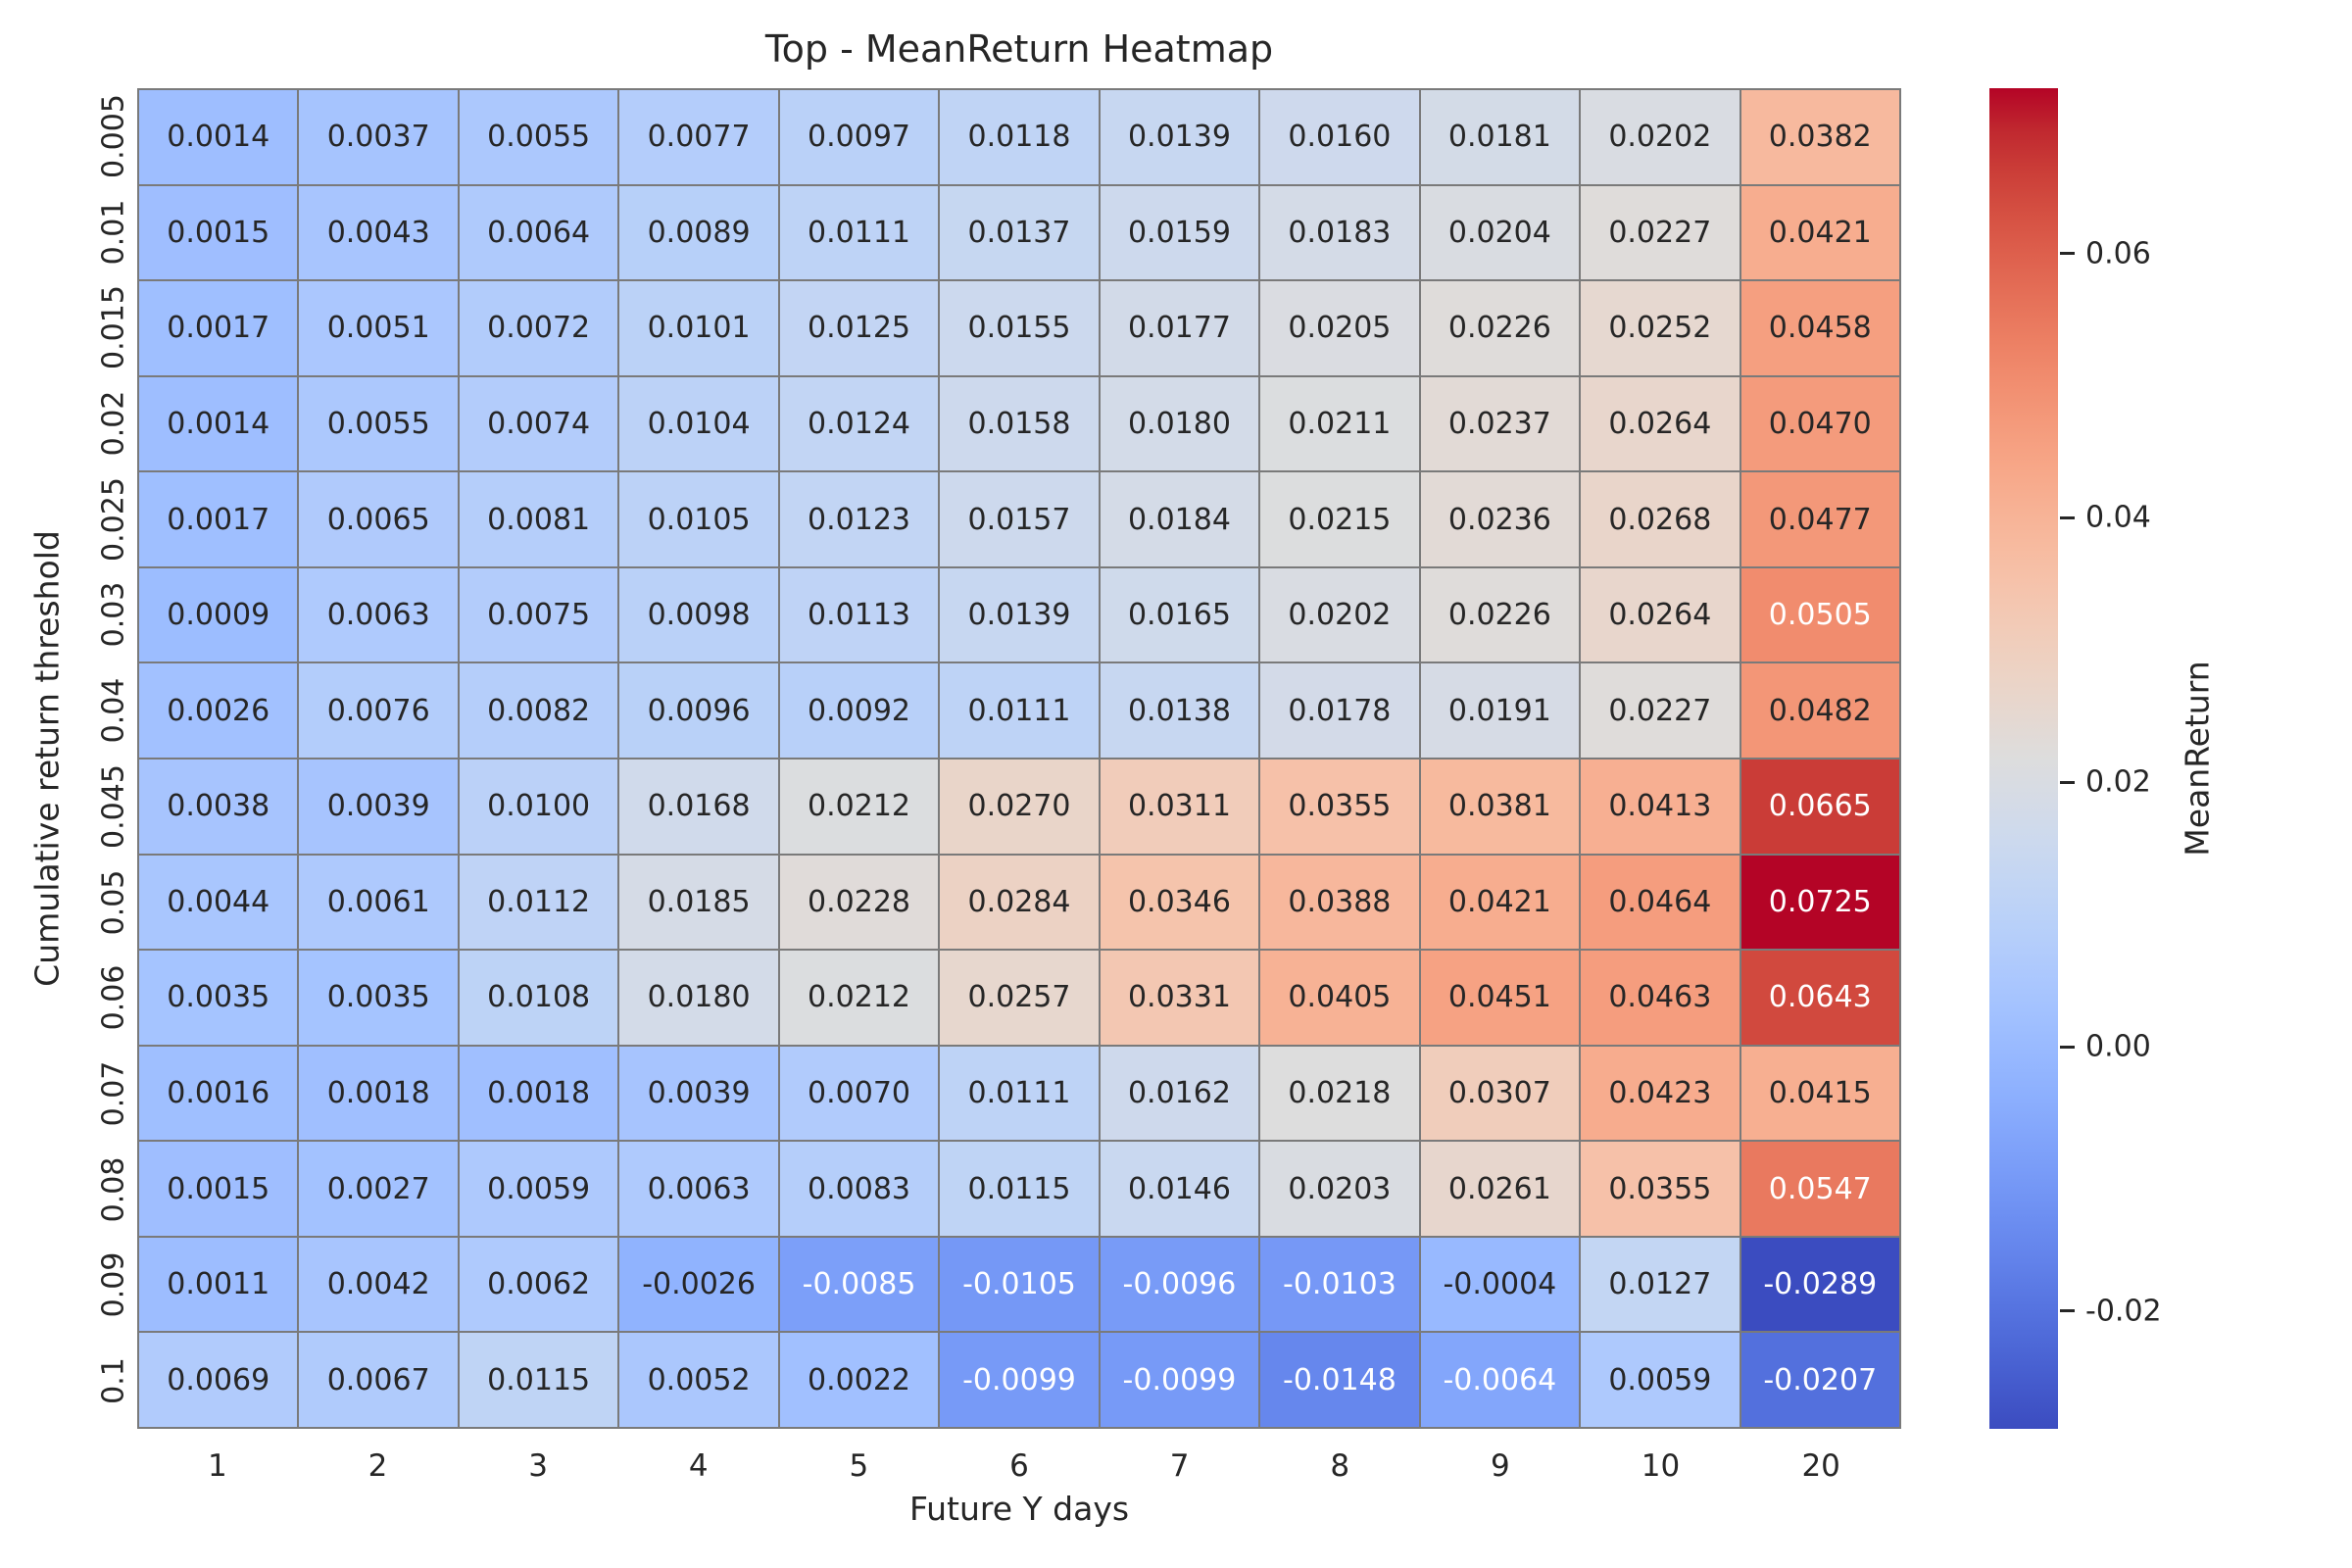 The image size is (2352, 1568). What do you see at coordinates (1820, 806) in the screenshot?
I see `heatmap-cell: 0.0665` at bounding box center [1820, 806].